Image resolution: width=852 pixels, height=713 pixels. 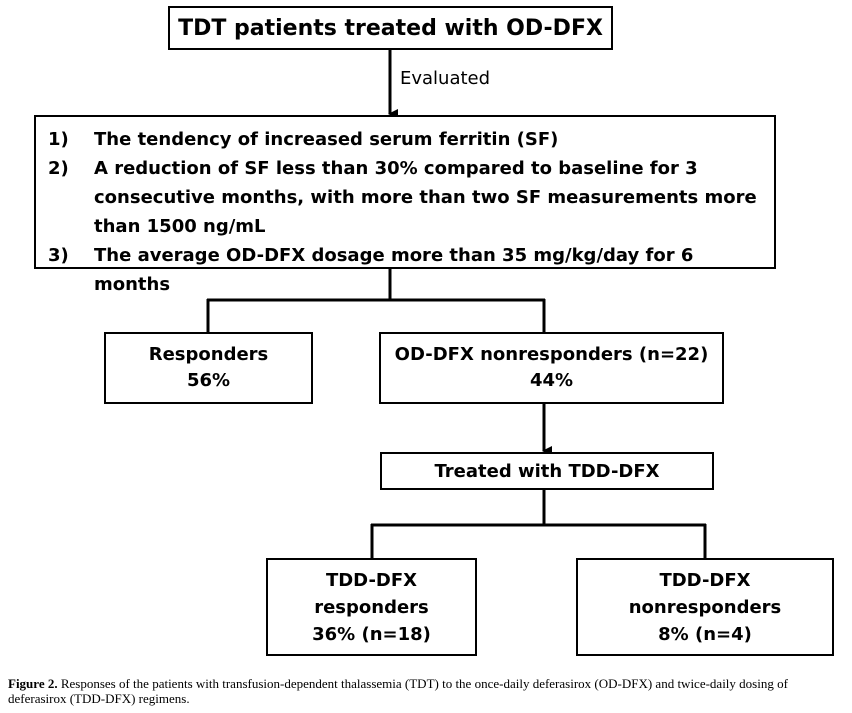 I want to click on criterion-number: 1), so click(x=58, y=139).